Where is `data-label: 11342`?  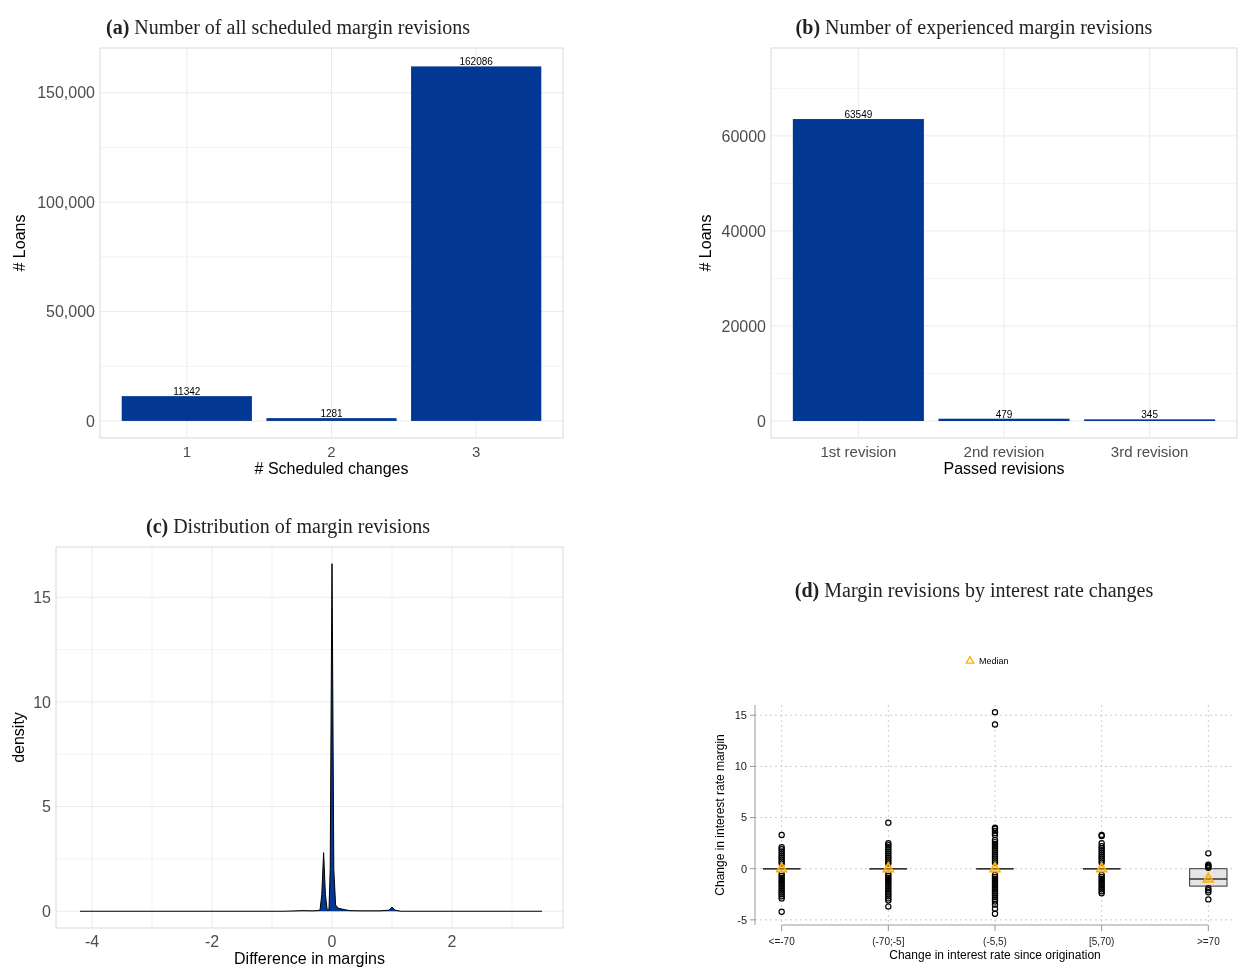 data-label: 11342 is located at coordinates (187, 392).